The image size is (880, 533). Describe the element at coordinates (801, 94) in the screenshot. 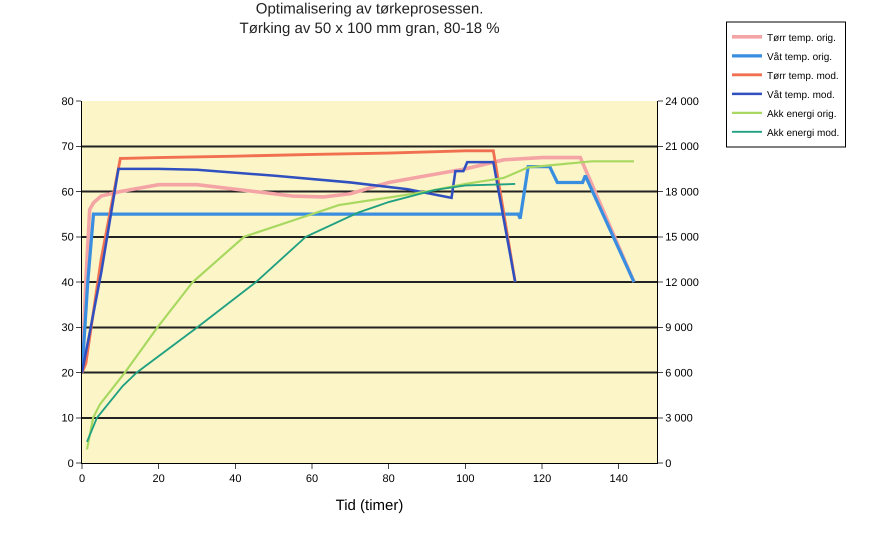

I see `legend-label: Våt temp. mod.` at that location.